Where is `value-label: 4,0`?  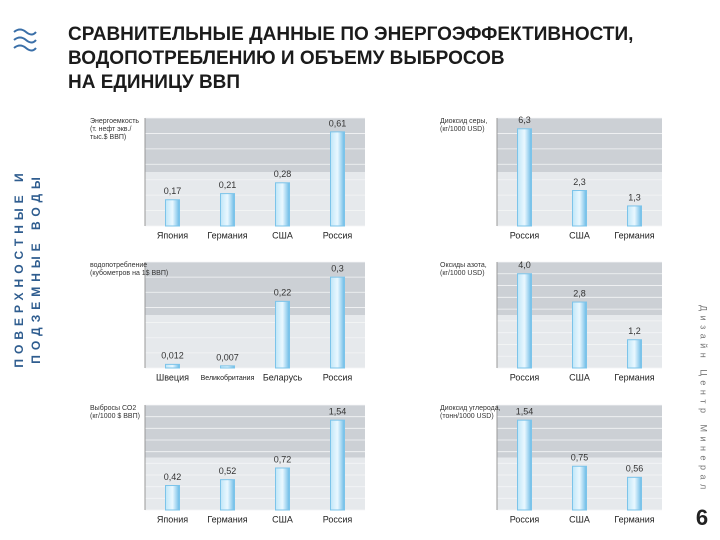
value-label: 4,0 is located at coordinates (524, 265).